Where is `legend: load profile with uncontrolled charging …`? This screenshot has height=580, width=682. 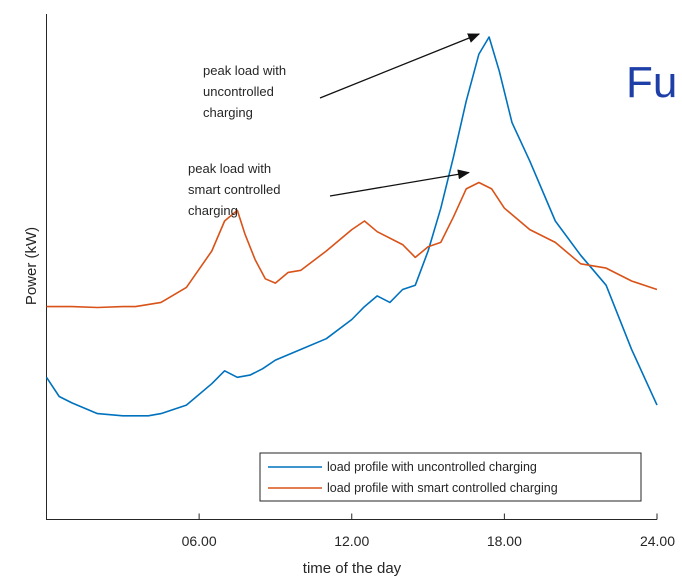
legend: load profile with uncontrolled charging … is located at coordinates (450, 477).